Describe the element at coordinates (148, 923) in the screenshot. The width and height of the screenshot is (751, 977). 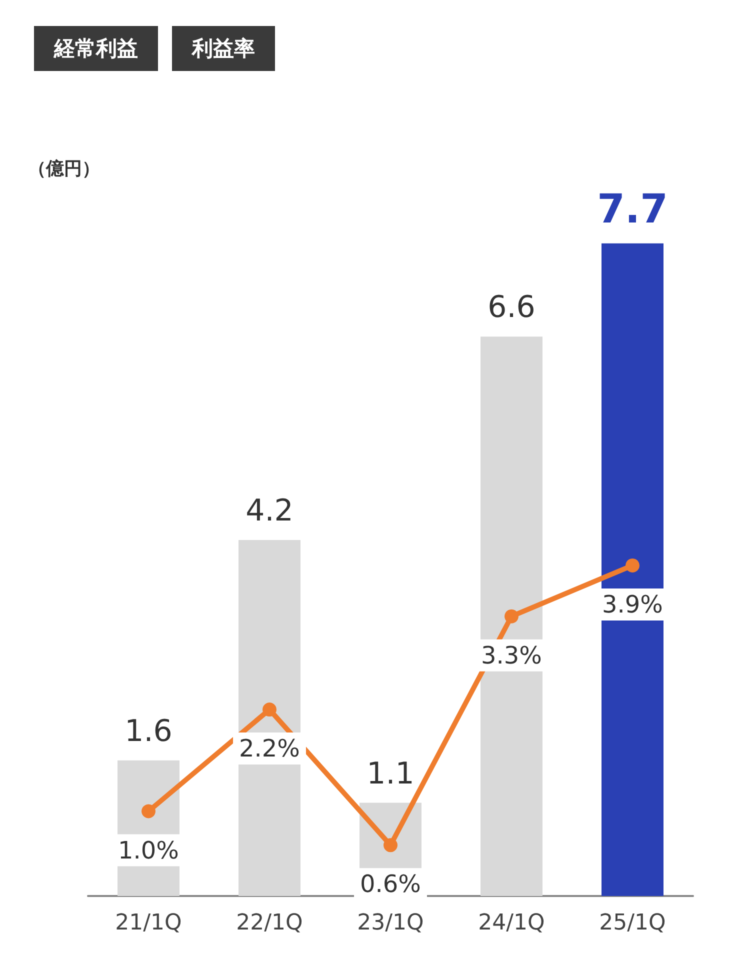
I see `x-tick-label: 21/1Q` at that location.